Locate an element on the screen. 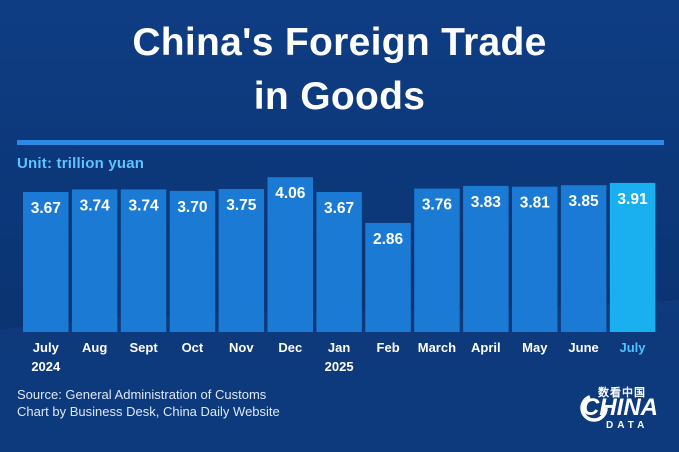  logo-main-text: CHINA is located at coordinates (620, 407).